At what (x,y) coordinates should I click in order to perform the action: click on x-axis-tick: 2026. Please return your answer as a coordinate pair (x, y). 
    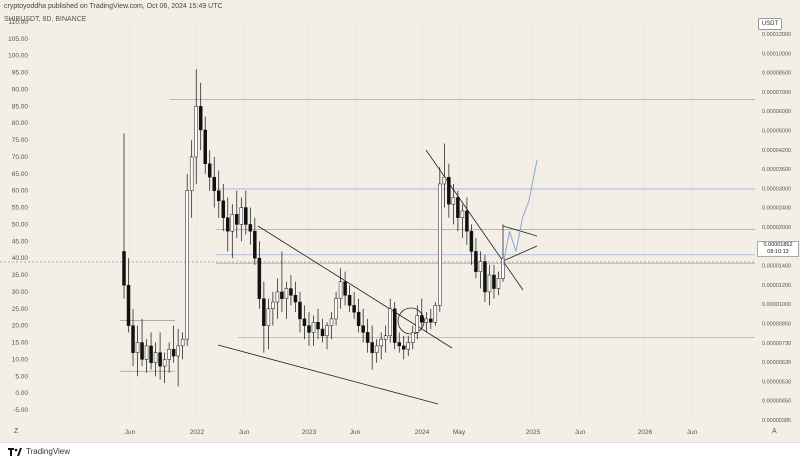
    Looking at the image, I should click on (645, 432).